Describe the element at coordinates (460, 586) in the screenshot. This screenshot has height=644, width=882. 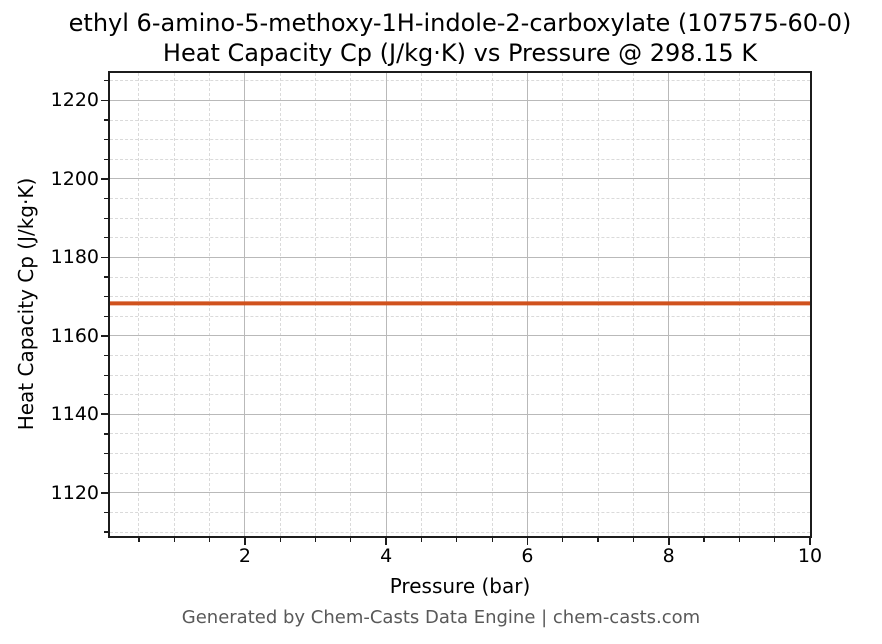
I see `x-axis-label: Pressure (bar)` at that location.